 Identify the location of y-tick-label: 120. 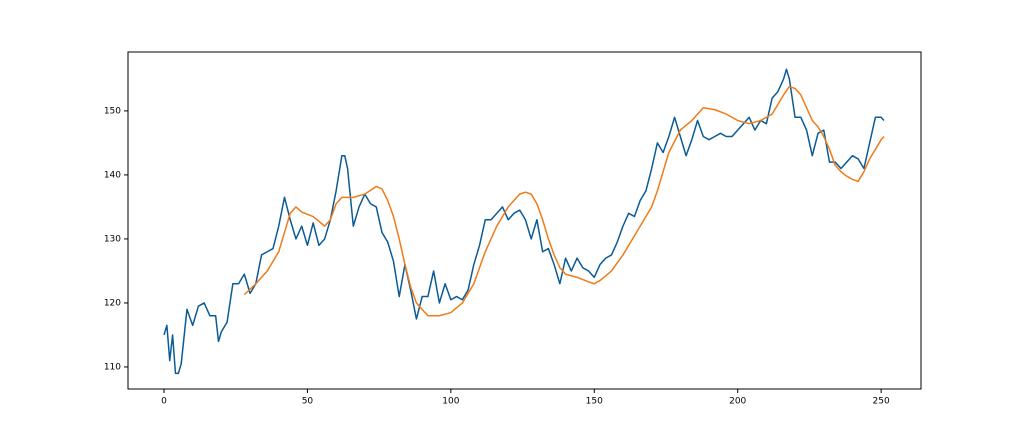
(112, 303).